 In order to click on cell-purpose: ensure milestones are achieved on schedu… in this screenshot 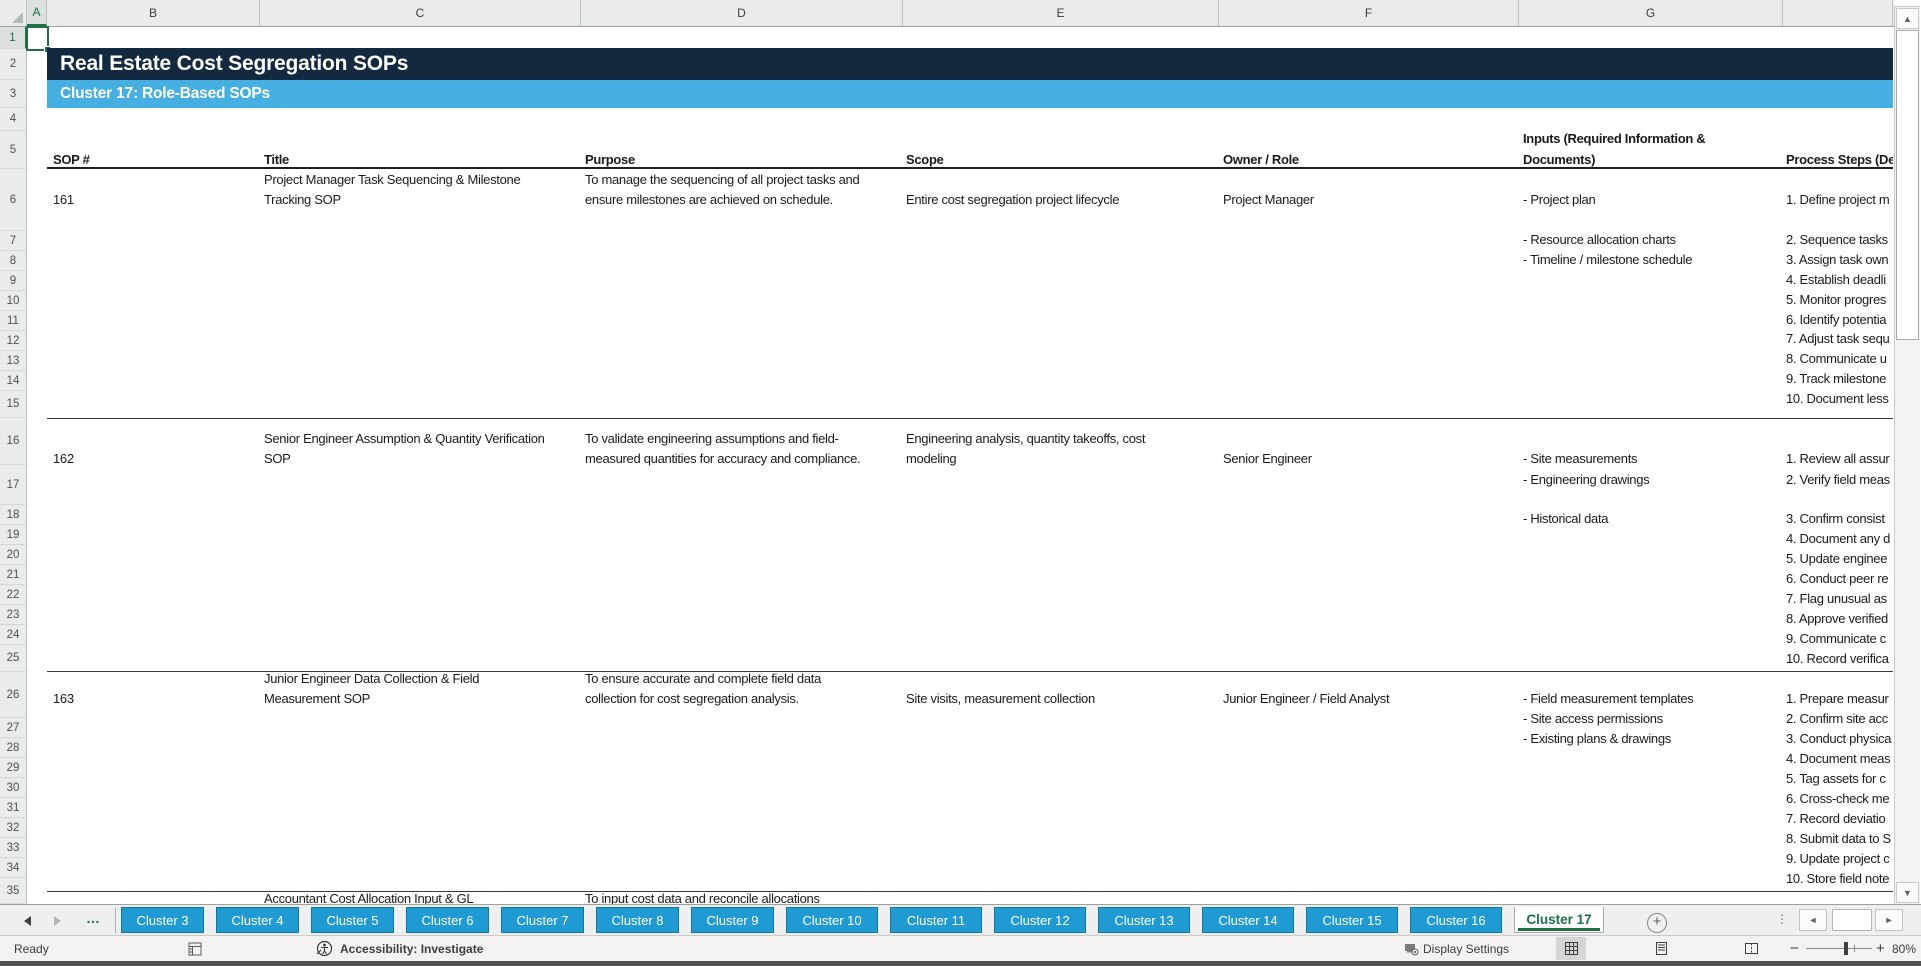, I will do `click(709, 199)`.